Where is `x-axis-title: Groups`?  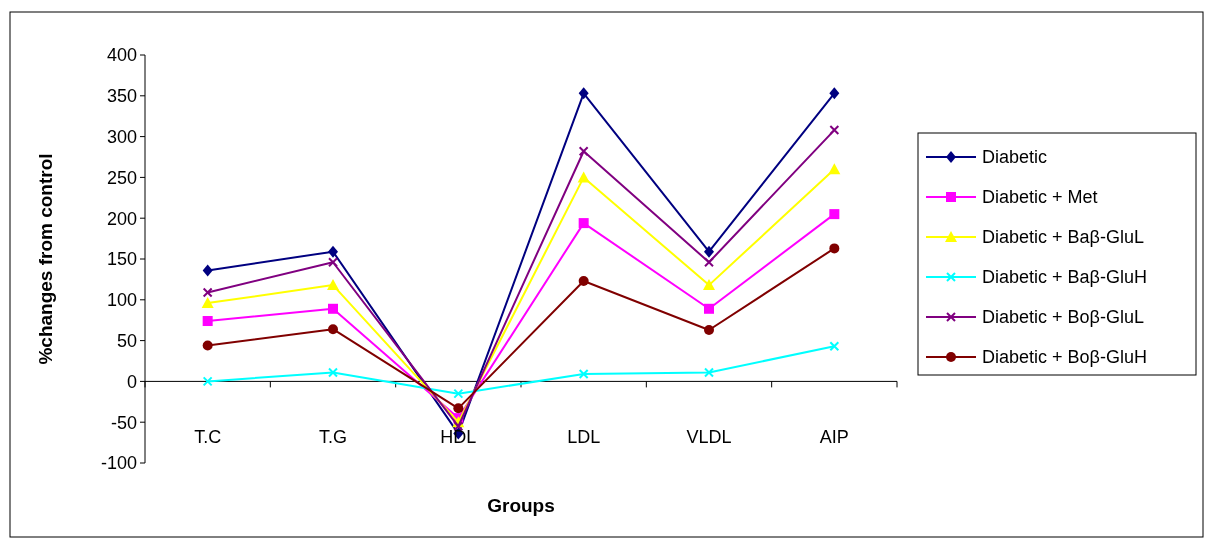 x-axis-title: Groups is located at coordinates (521, 505).